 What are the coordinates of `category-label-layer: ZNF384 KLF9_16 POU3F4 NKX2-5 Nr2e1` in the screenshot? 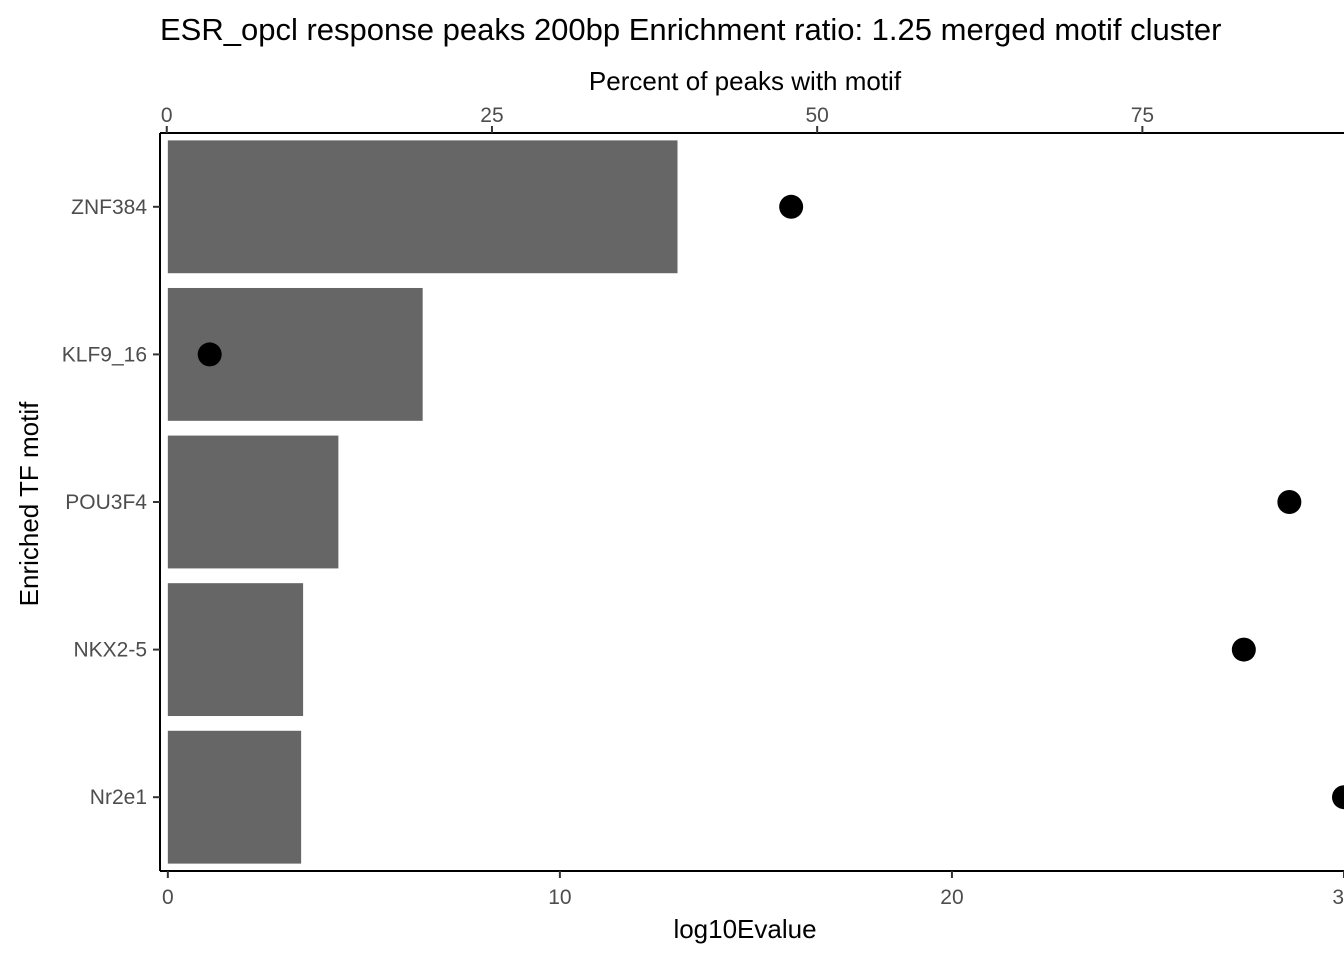 It's located at (105, 502).